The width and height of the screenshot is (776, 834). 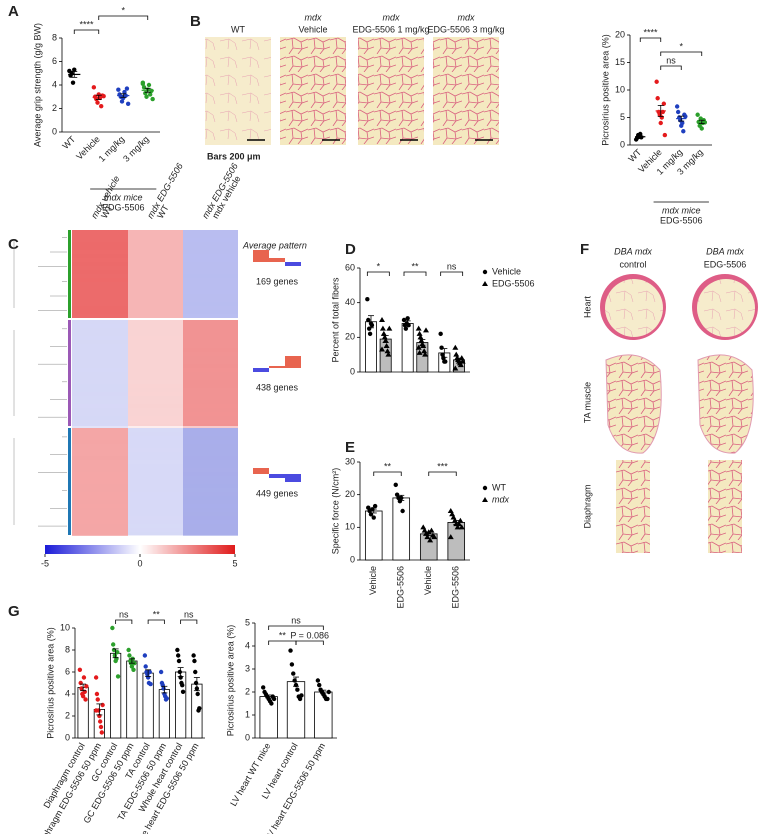 What do you see at coordinates (238, 29) in the screenshot?
I see `histology-column-label: WT` at bounding box center [238, 29].